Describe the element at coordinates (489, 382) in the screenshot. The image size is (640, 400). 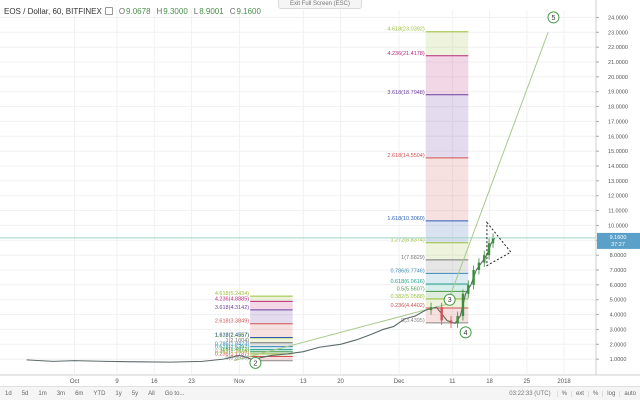
I see `x-tick-label: 18` at that location.